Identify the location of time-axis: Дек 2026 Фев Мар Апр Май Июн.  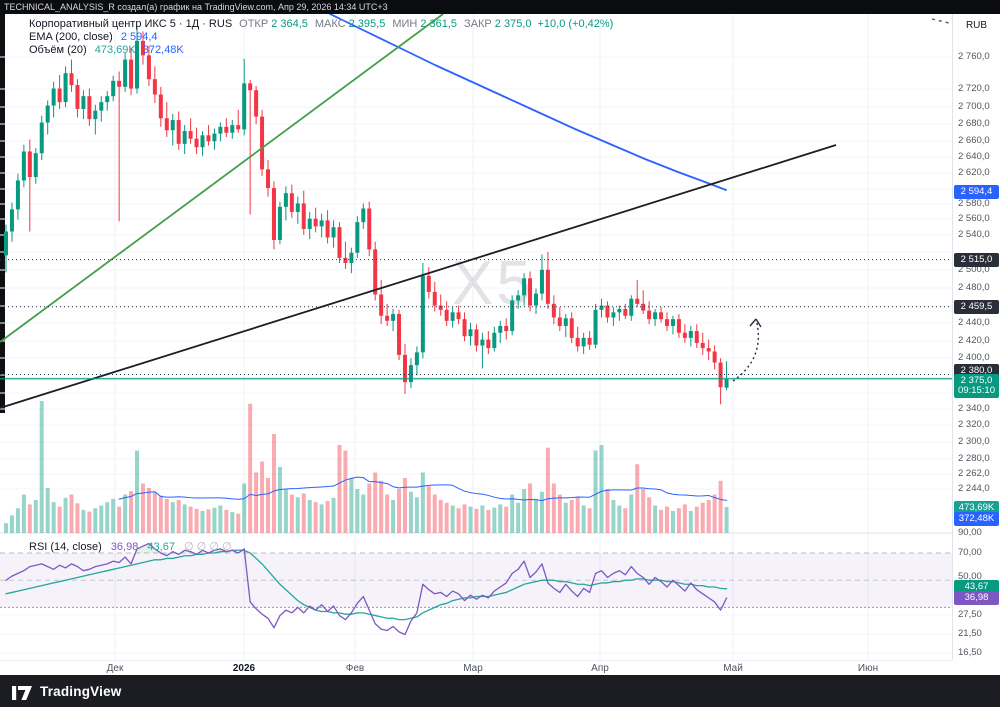
(476, 668).